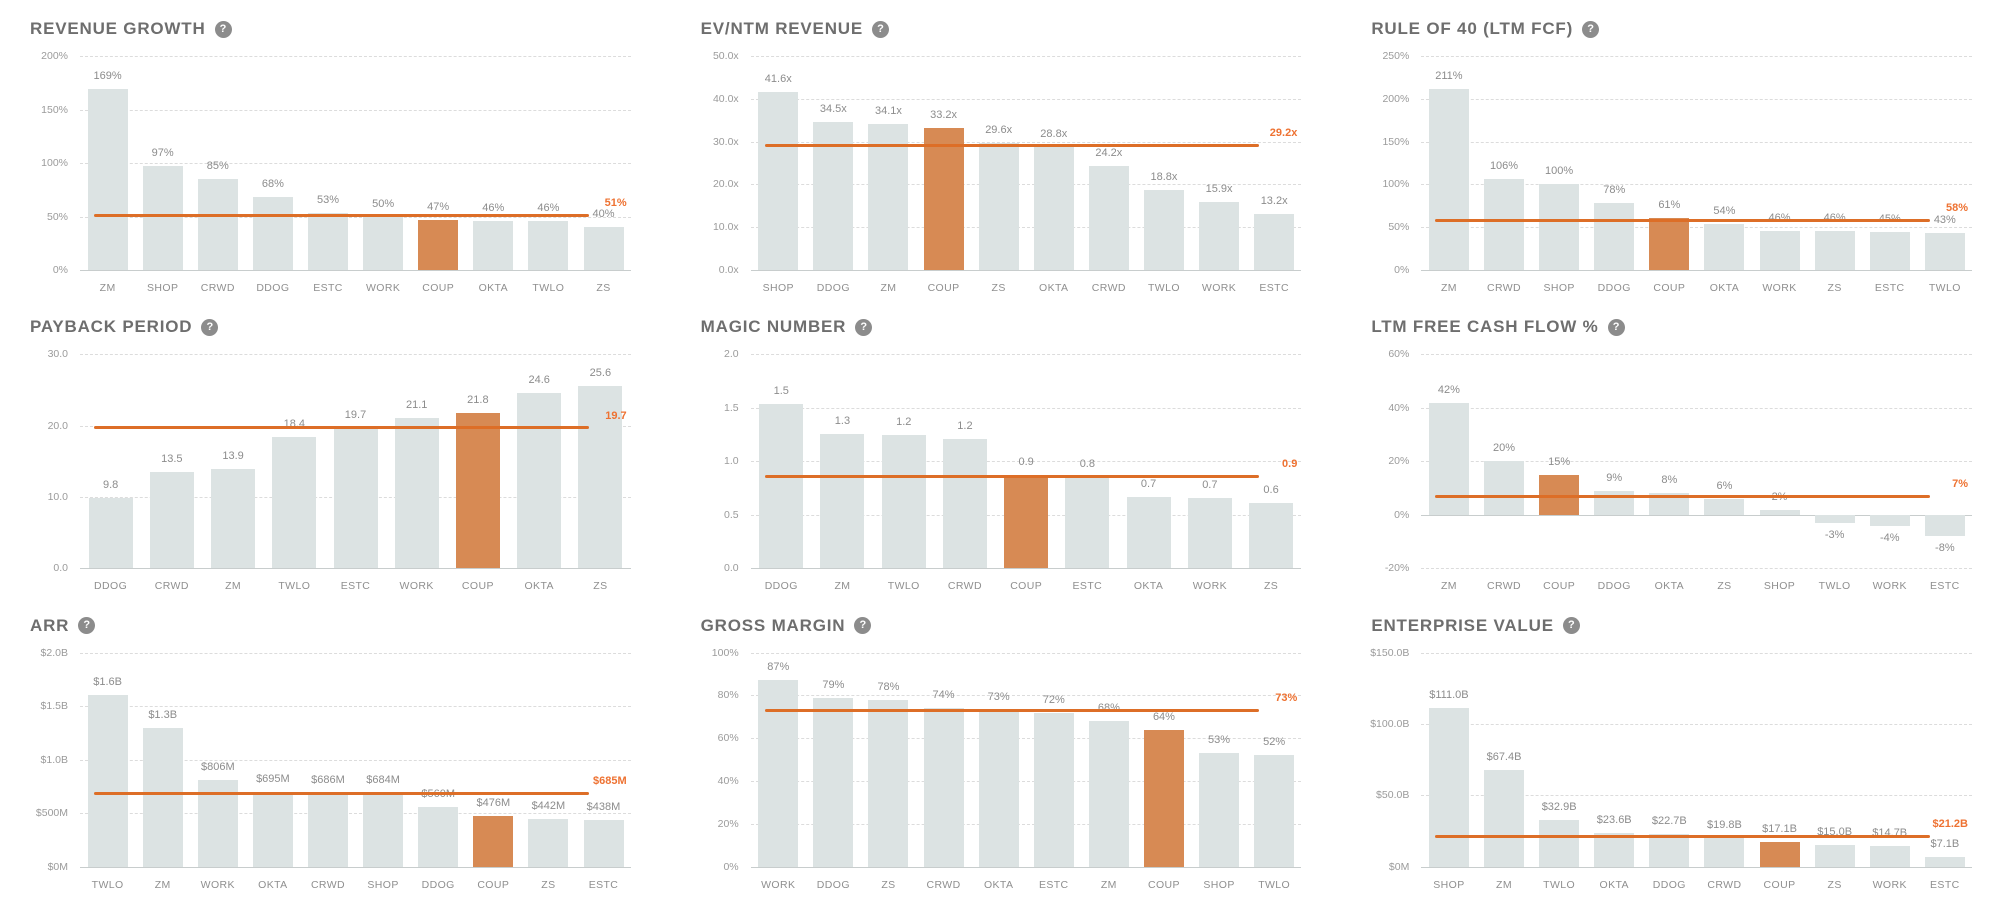  What do you see at coordinates (1448, 389) in the screenshot?
I see `bar-value-label: 42%` at bounding box center [1448, 389].